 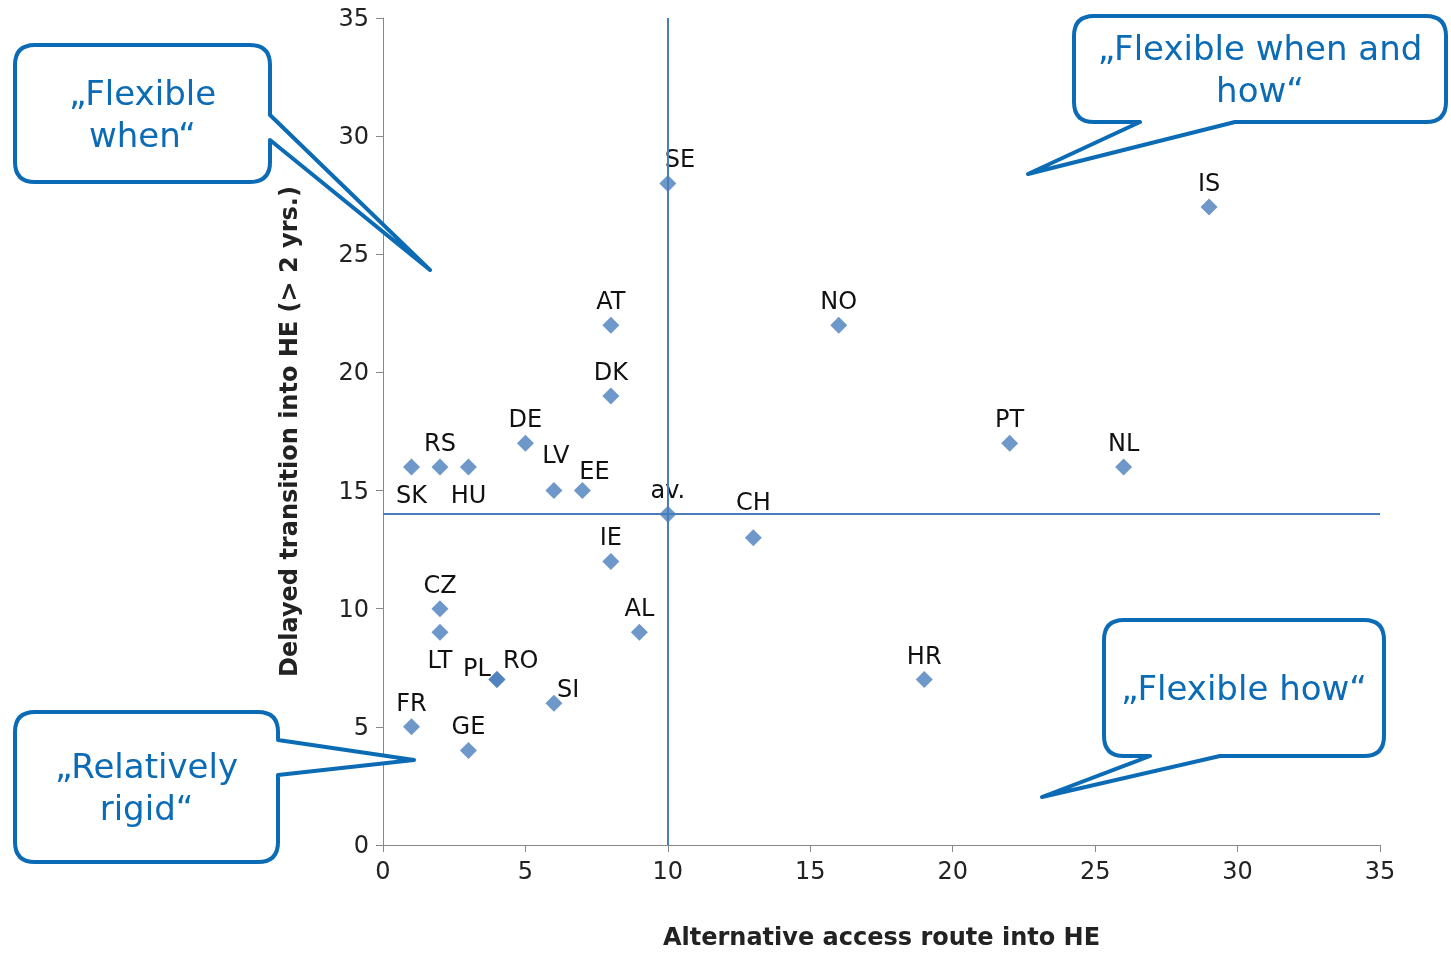 What do you see at coordinates (353, 490) in the screenshot?
I see `y-tick-label: 15` at bounding box center [353, 490].